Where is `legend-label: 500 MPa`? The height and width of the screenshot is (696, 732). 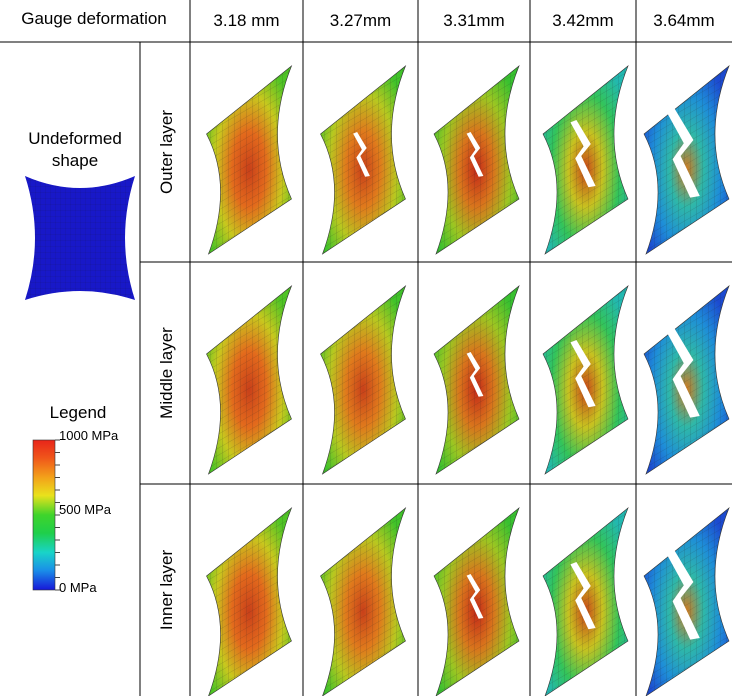 legend-label: 500 MPa is located at coordinates (85, 509).